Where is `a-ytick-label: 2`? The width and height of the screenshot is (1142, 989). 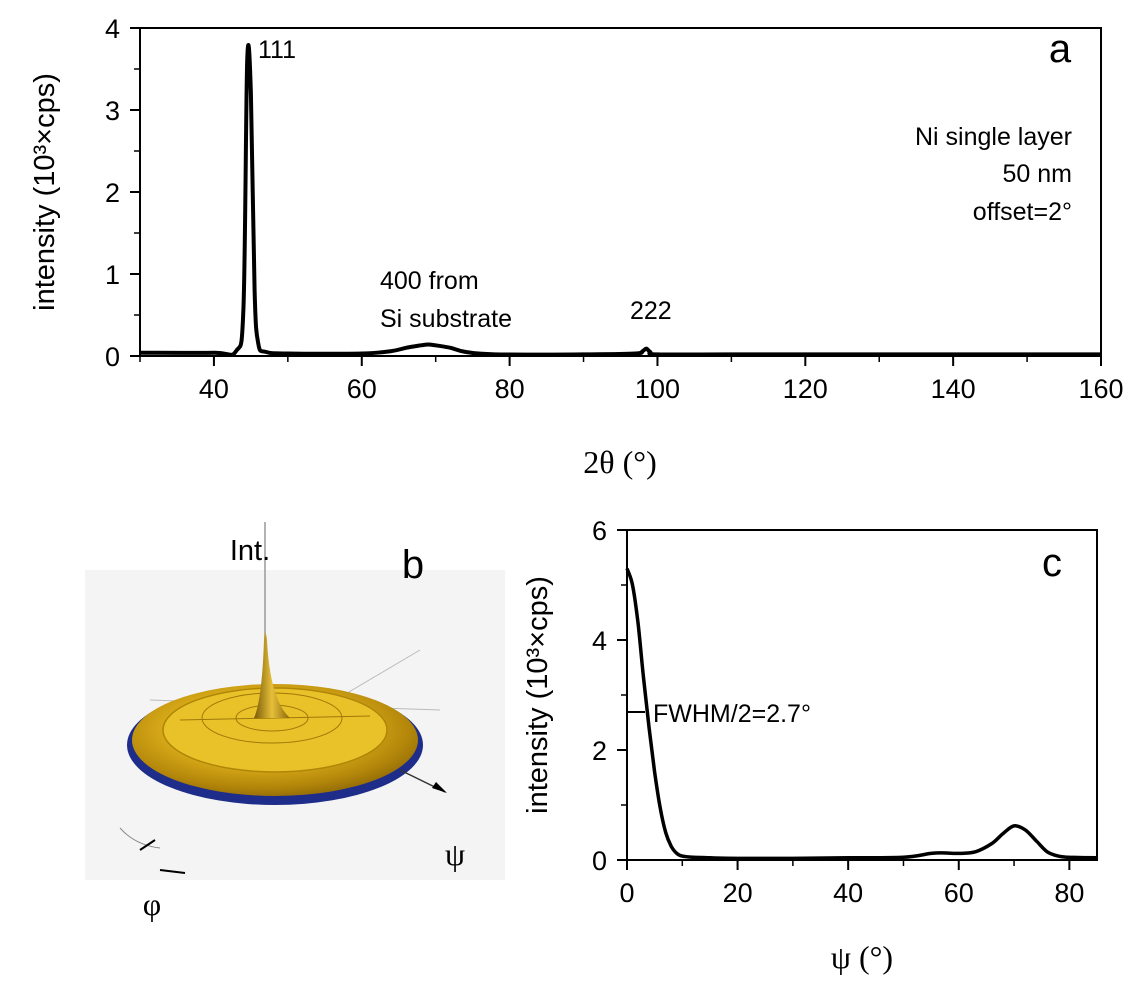
a-ytick-label: 2 is located at coordinates (112, 193).